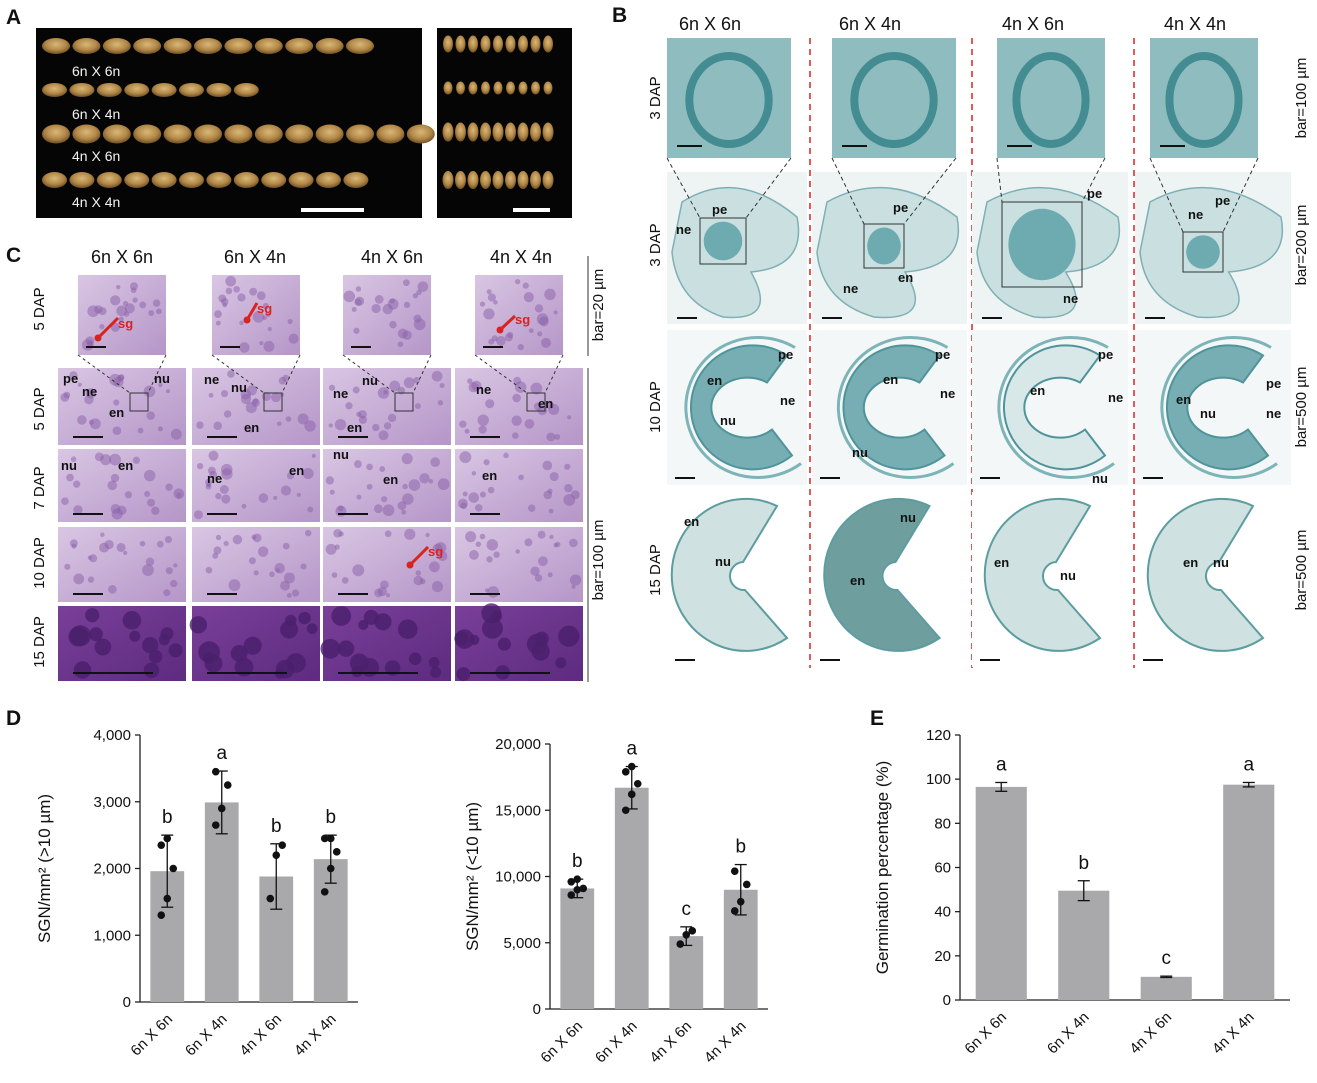  I want to click on row-bar-label: bar=500 µm, so click(1301, 407).